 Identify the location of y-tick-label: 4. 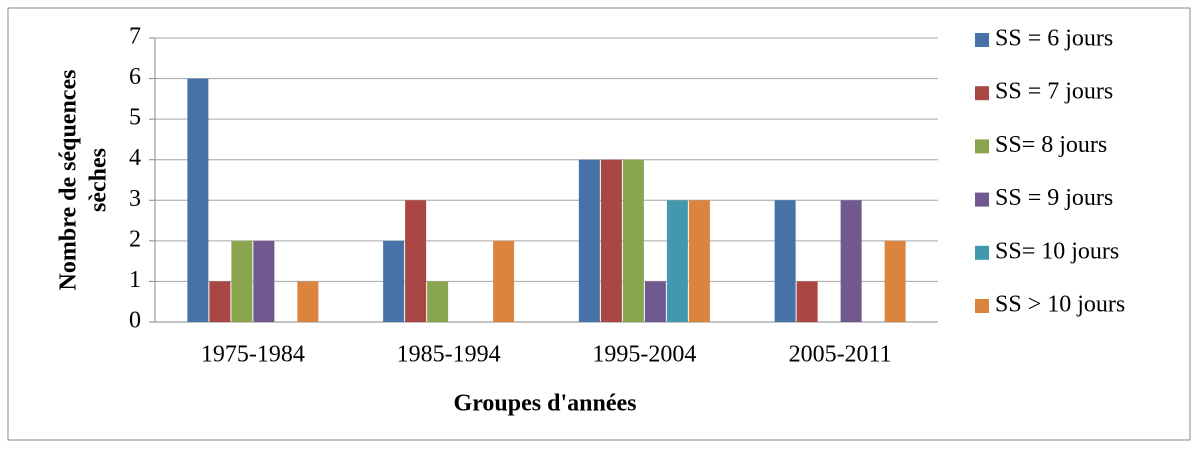
(135, 158).